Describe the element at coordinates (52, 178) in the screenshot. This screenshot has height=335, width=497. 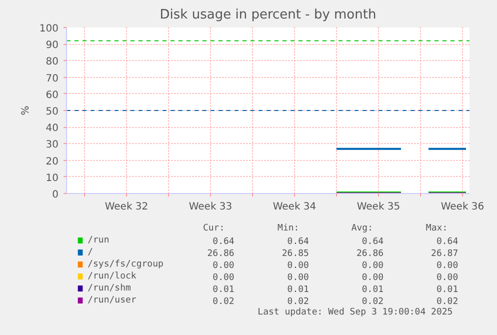
I see `y-tick-label: 10` at that location.